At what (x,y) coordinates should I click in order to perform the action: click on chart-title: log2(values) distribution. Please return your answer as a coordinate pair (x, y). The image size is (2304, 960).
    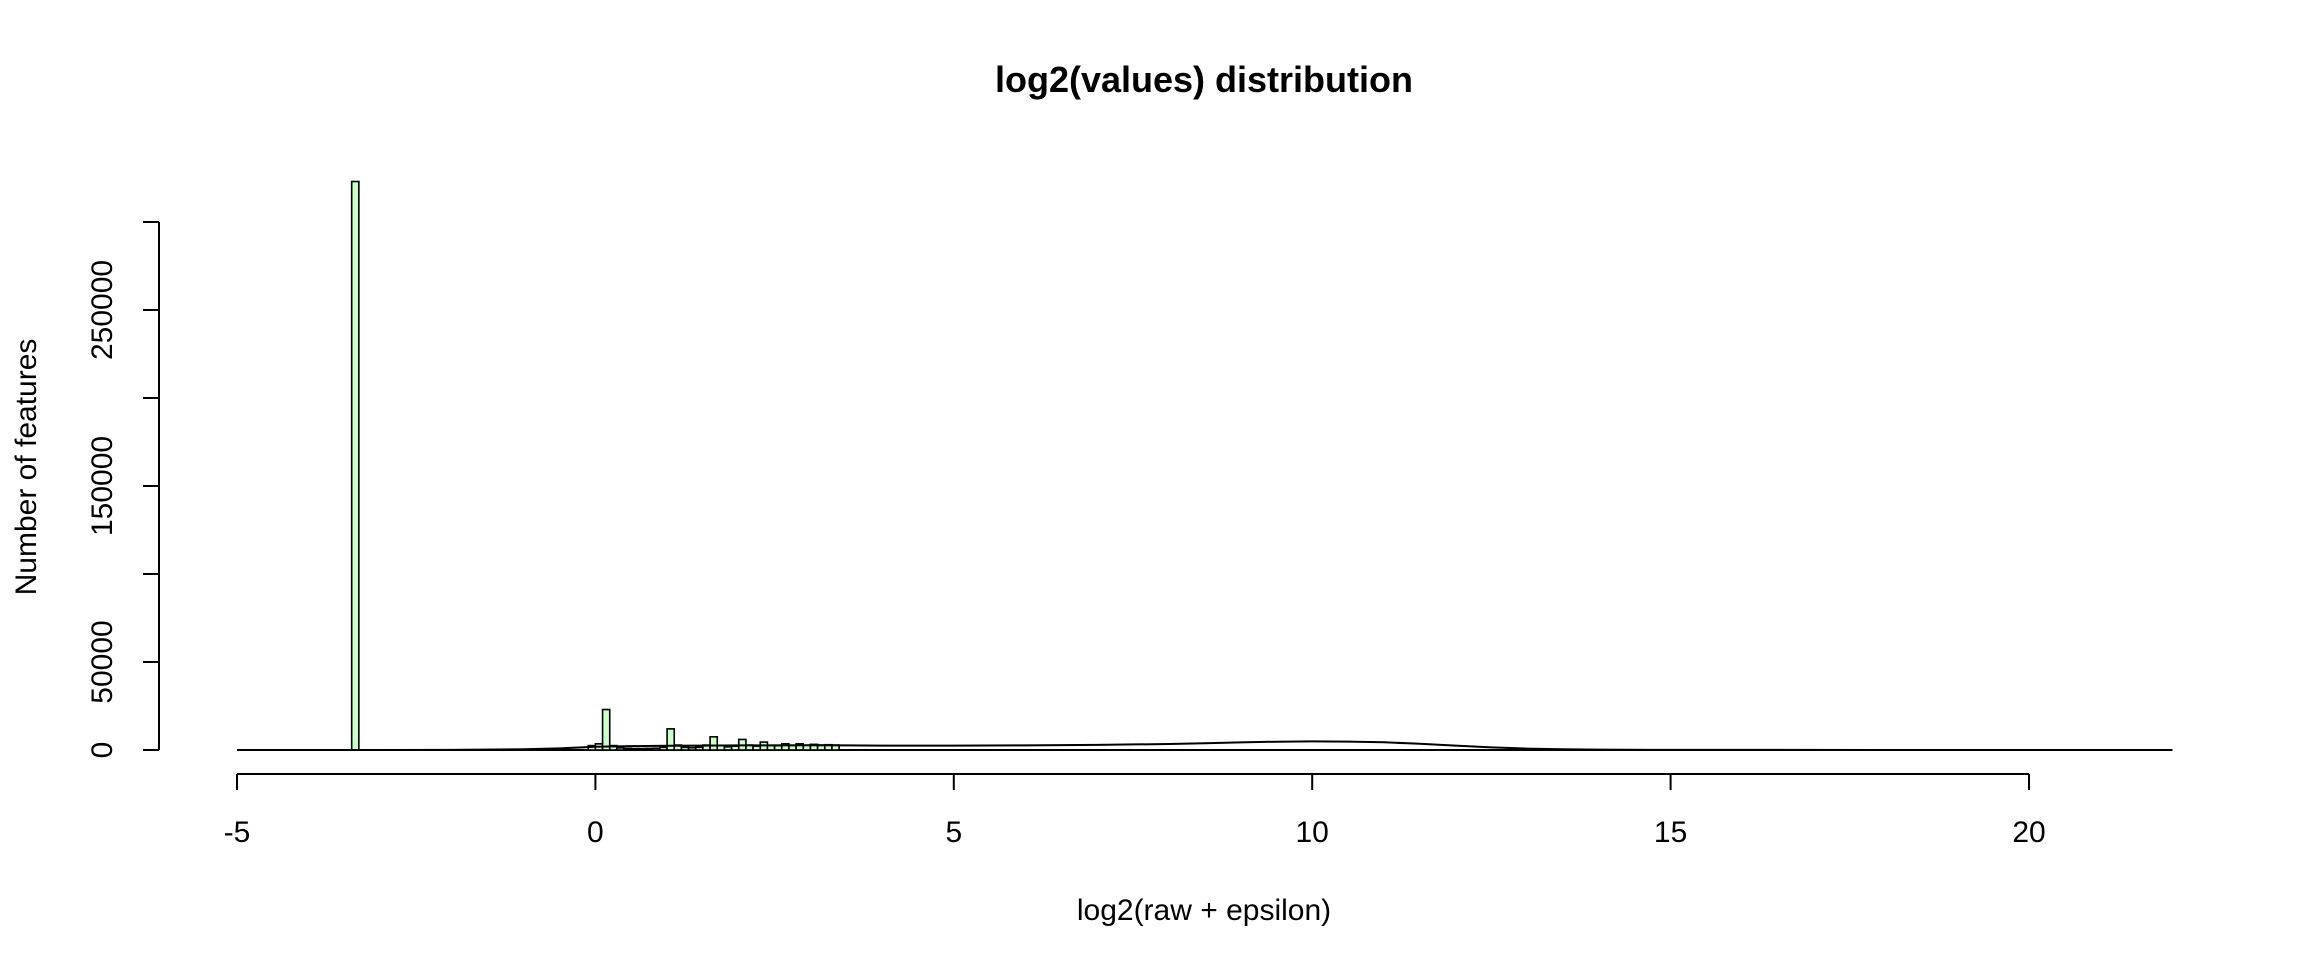
    Looking at the image, I should click on (1204, 79).